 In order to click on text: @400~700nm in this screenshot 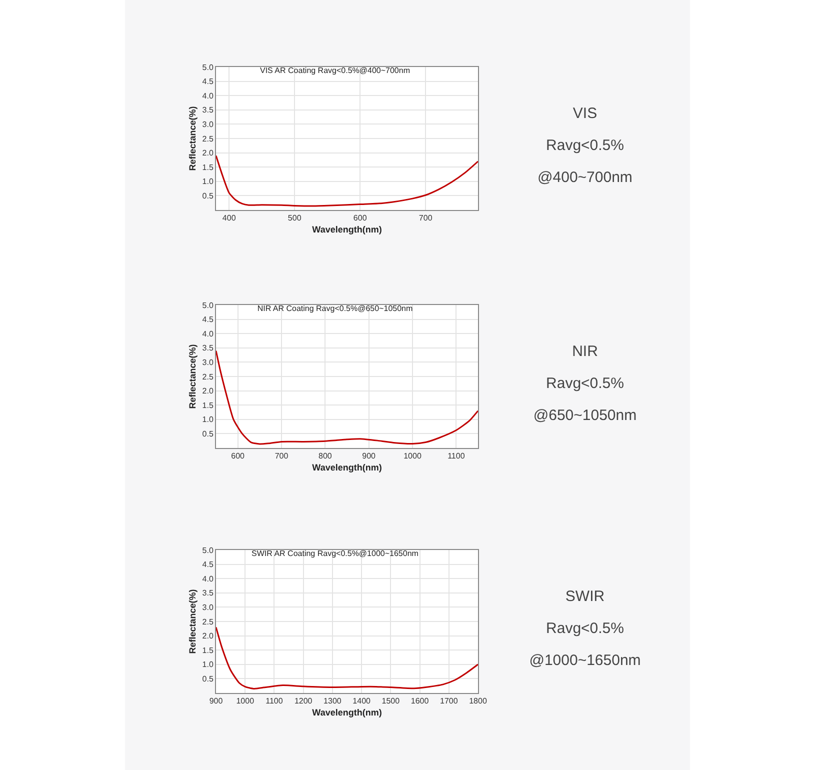, I will do `click(585, 178)`.